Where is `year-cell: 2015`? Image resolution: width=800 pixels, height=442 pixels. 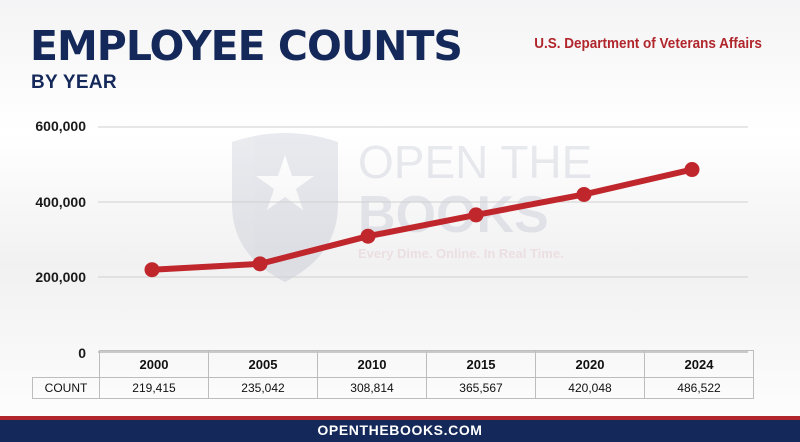 year-cell: 2015 is located at coordinates (481, 364).